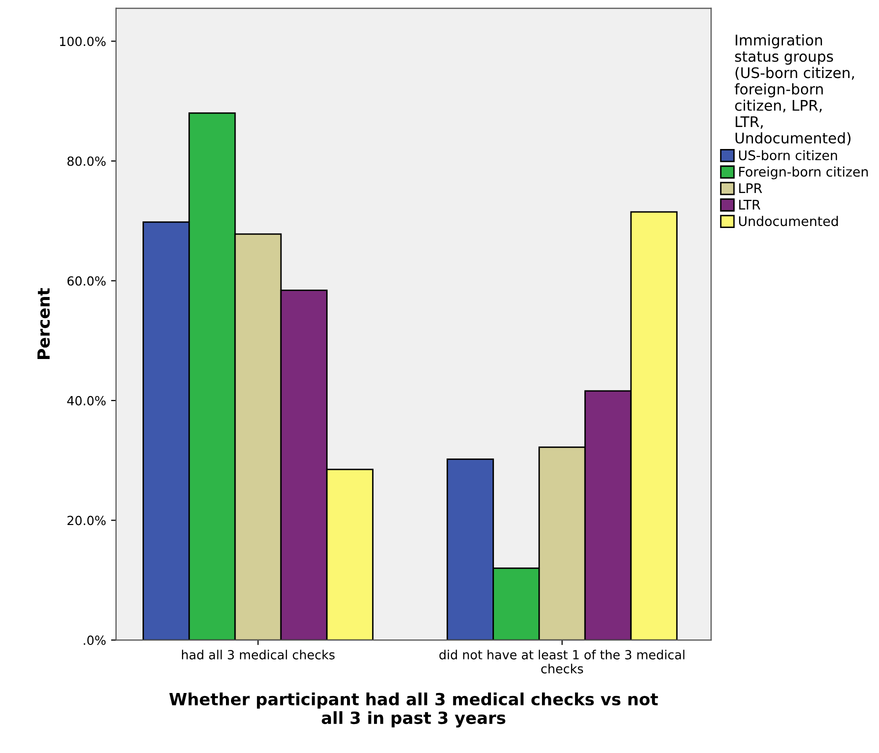 Image resolution: width=879 pixels, height=753 pixels. I want to click on y-tick-label: 40.0%, so click(86, 401).